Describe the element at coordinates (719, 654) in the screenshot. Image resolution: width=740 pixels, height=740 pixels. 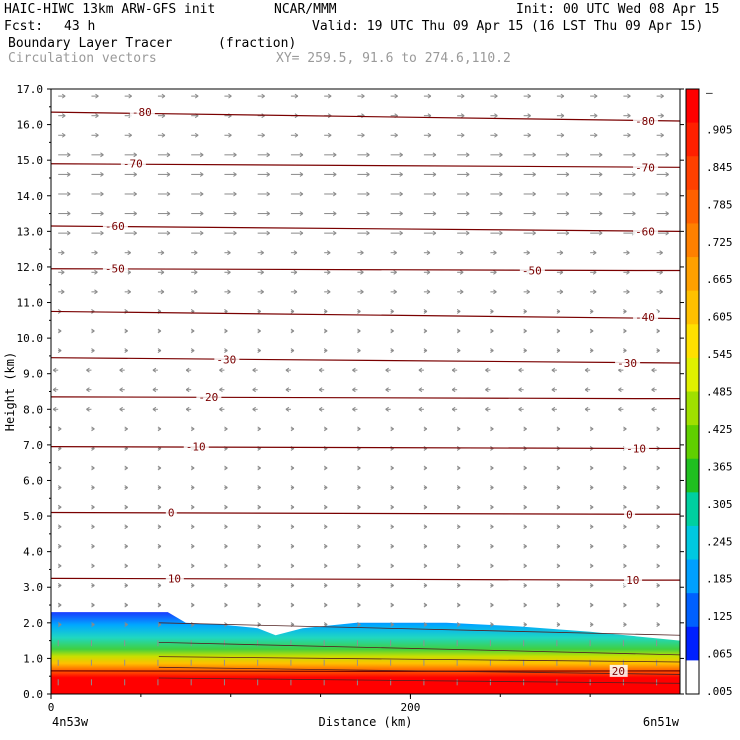
I see `colorbar-label: .065` at that location.